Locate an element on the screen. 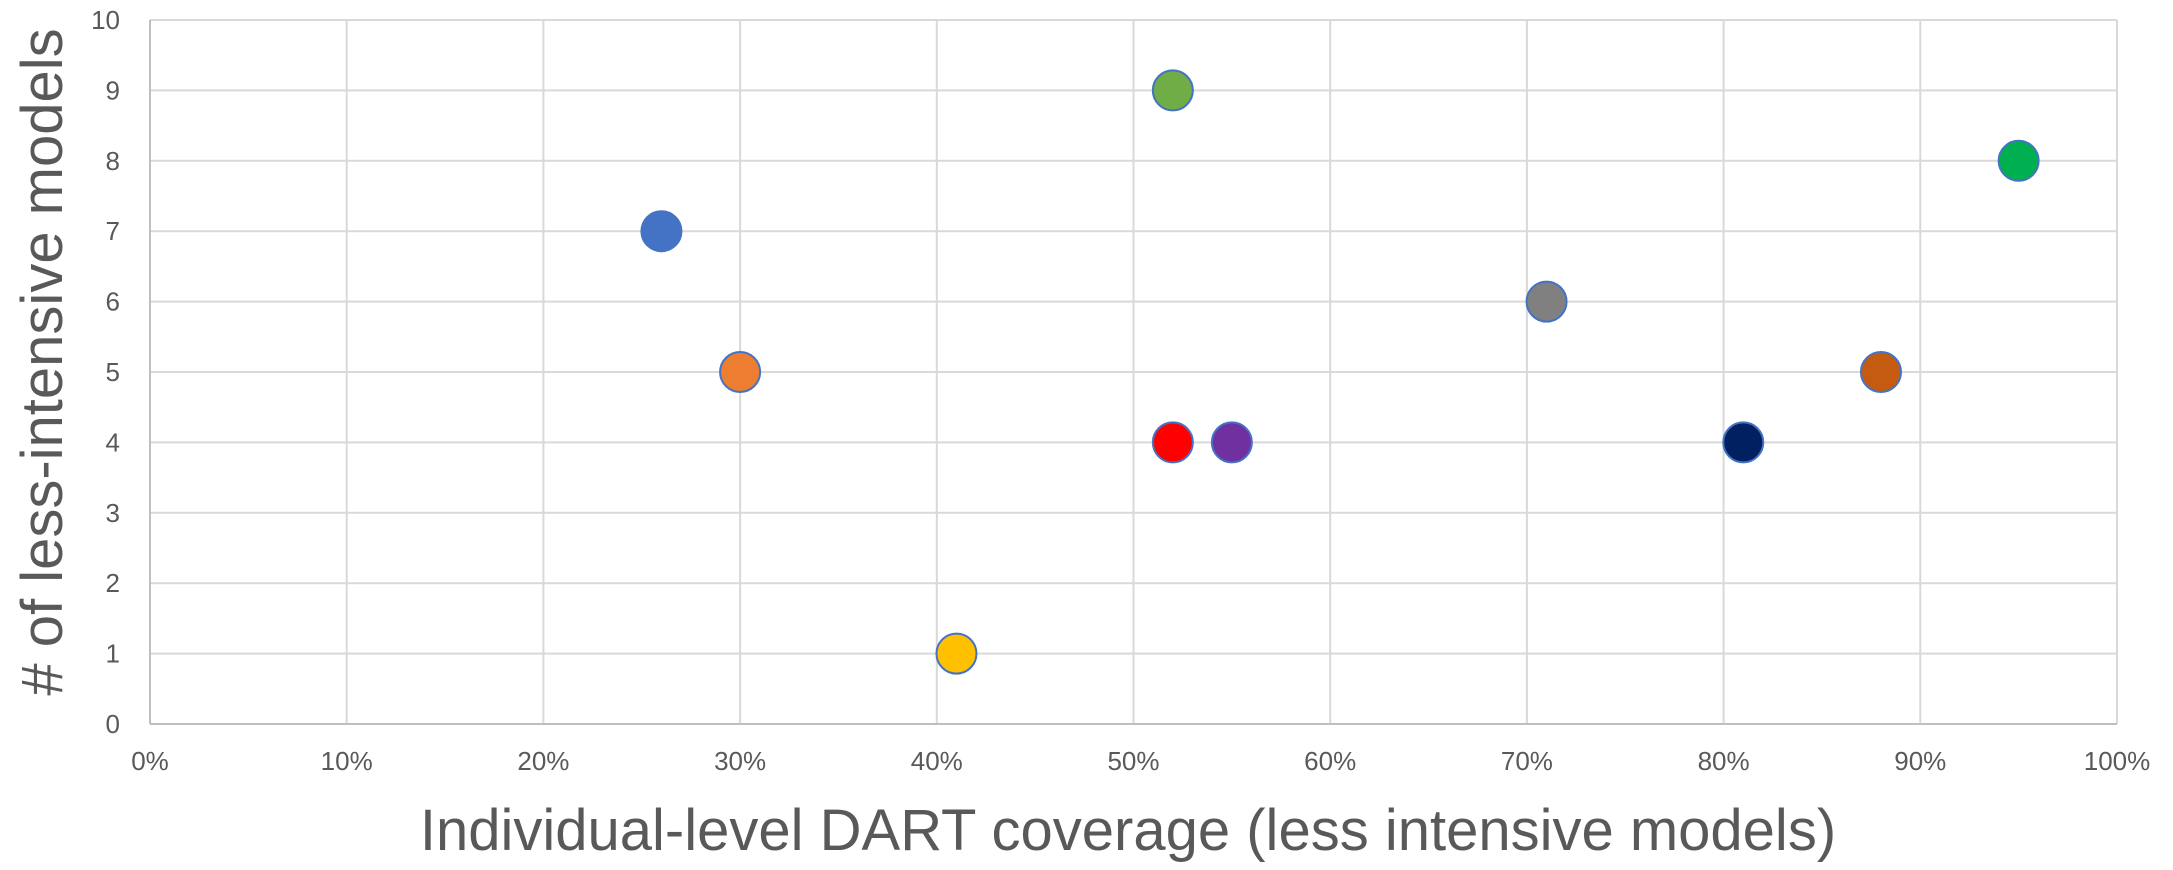 The width and height of the screenshot is (2173, 870). x-tick-label: 70% is located at coordinates (1527, 761).